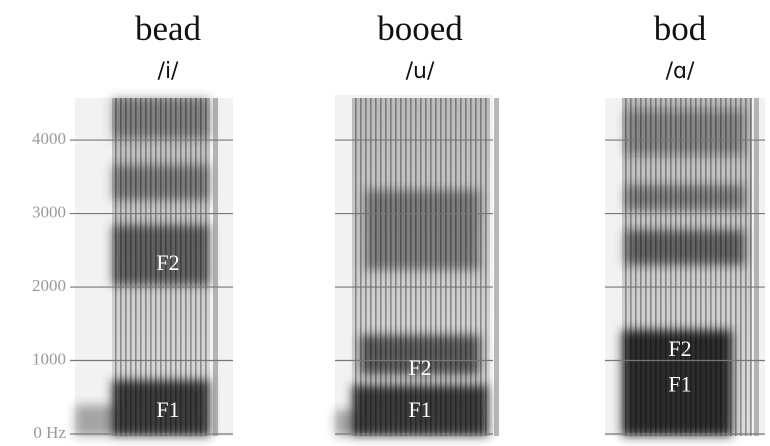  I want to click on y-tick-label: 4000, so click(49, 138).